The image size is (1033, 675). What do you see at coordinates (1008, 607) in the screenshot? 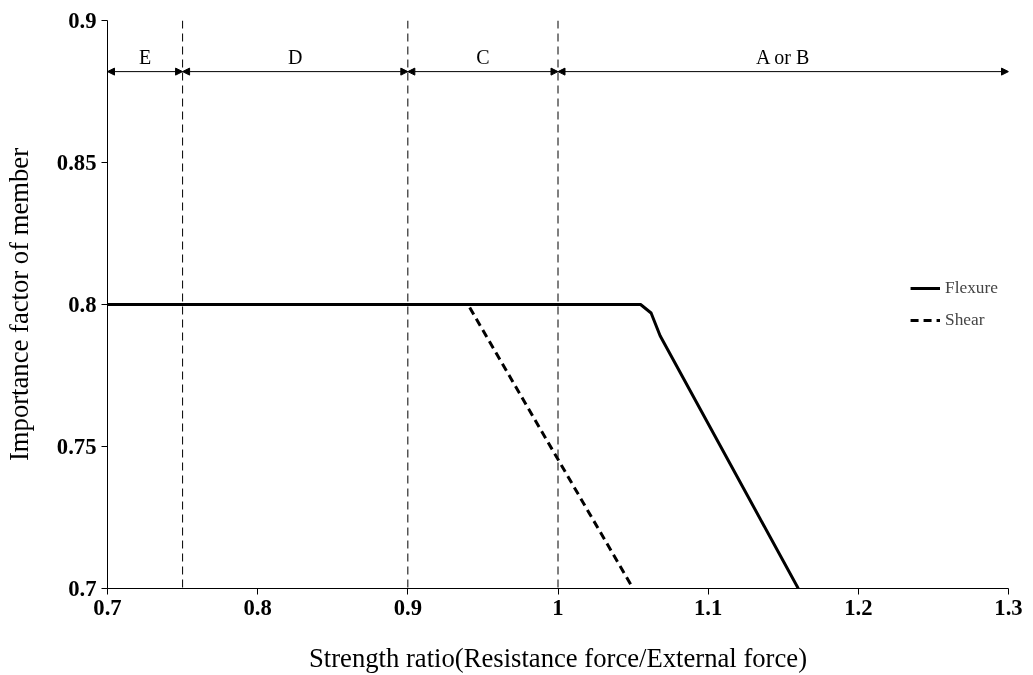
I see `x-tick-label: 1.3` at bounding box center [1008, 607].